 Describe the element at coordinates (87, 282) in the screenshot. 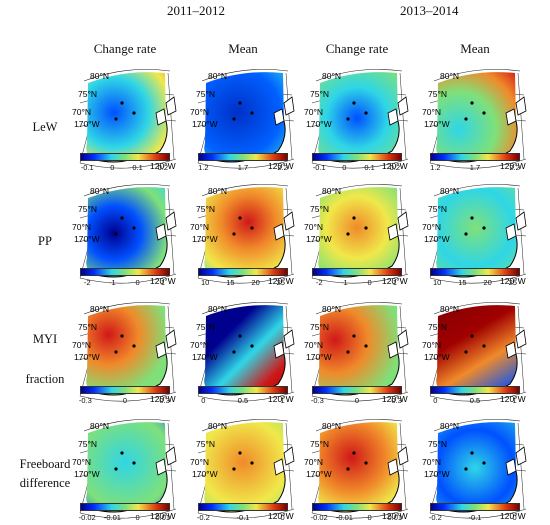

I see `colorbar-tick-label: -2` at that location.